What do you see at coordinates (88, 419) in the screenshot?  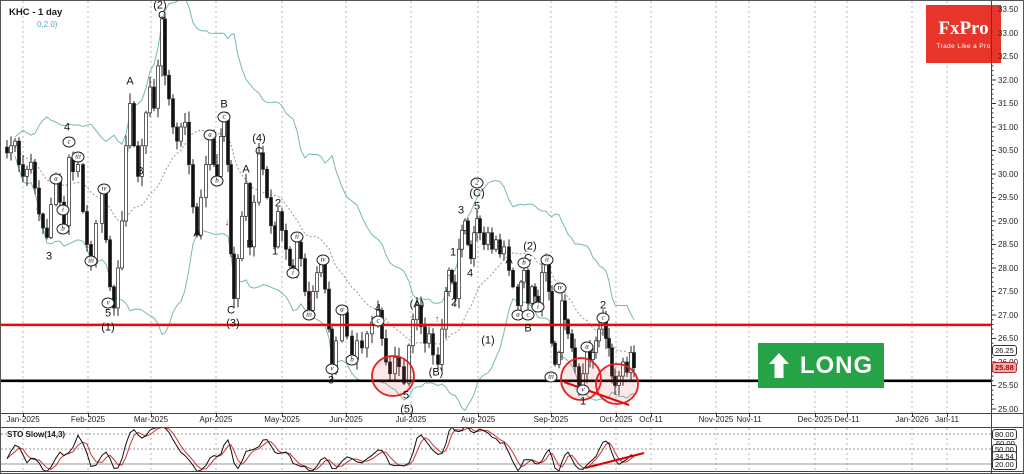 I see `time-axis-label: Feb-2025` at bounding box center [88, 419].